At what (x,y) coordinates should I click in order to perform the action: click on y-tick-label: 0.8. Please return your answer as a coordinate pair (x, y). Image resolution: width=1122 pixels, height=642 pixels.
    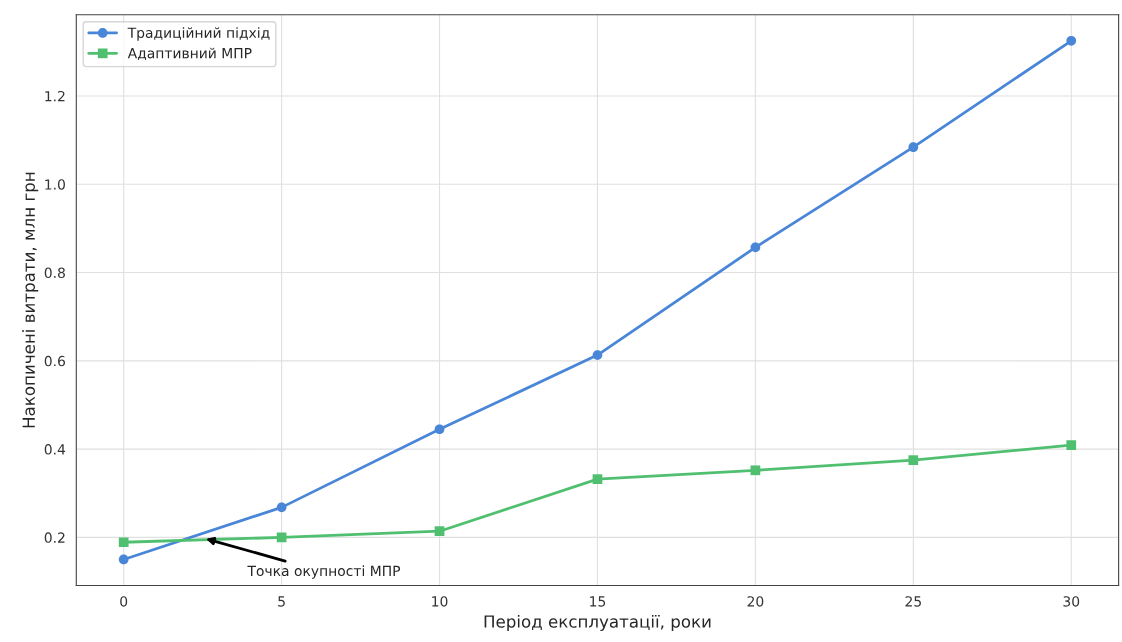
    Looking at the image, I should click on (54, 273).